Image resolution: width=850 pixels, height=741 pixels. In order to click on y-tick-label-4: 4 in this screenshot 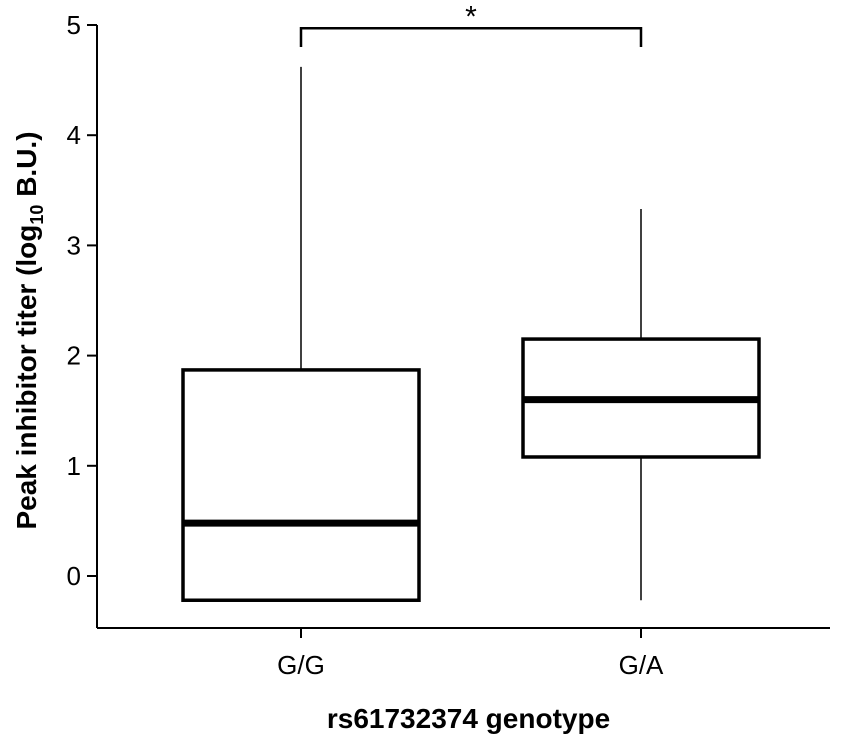, I will do `click(74, 135)`.